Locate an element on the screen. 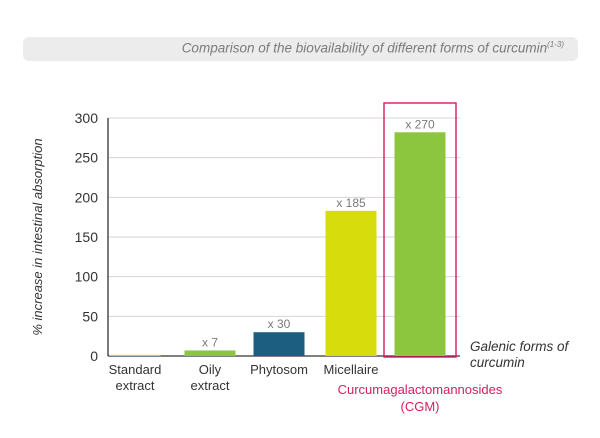 The image size is (600, 438). y-axis-label: % increase in intestinal absorption is located at coordinates (37, 236).